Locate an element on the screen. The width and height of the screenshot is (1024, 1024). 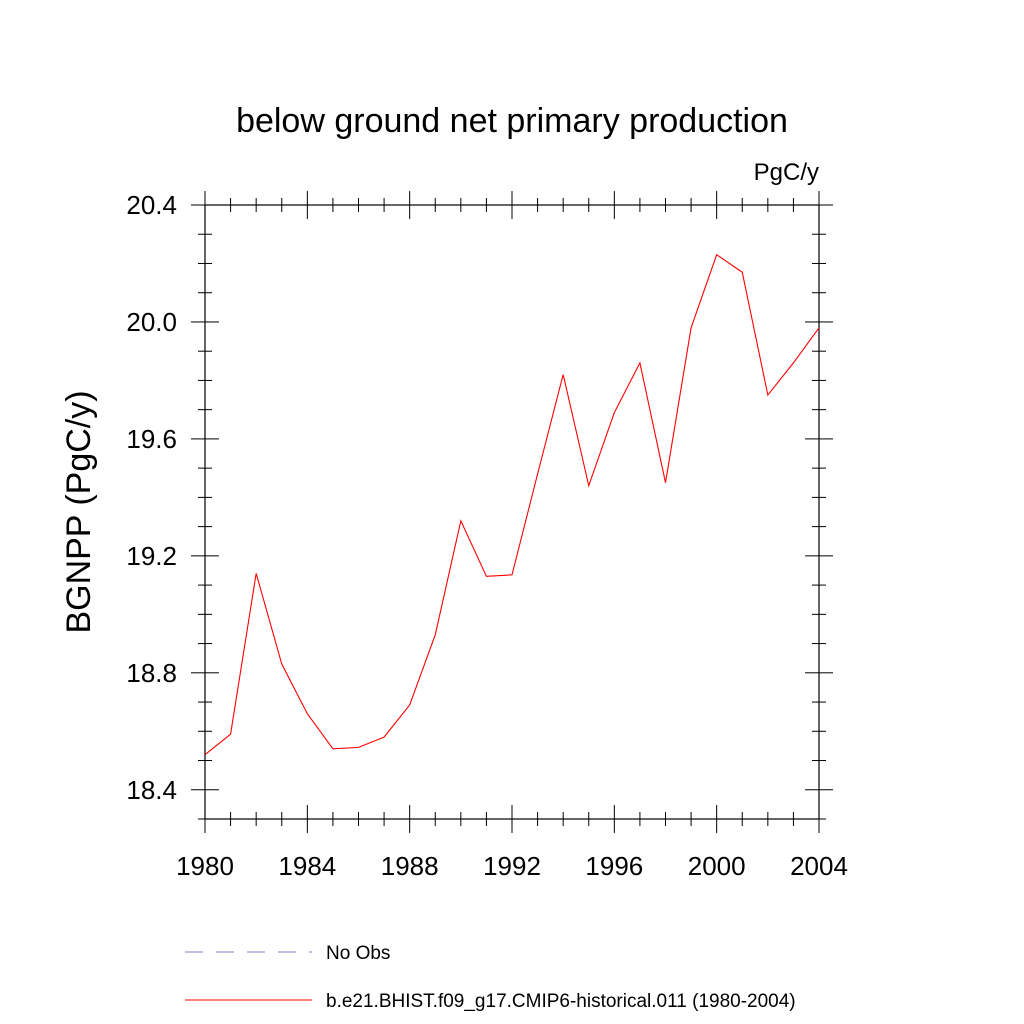
x-tick-label: 1992 is located at coordinates (512, 866).